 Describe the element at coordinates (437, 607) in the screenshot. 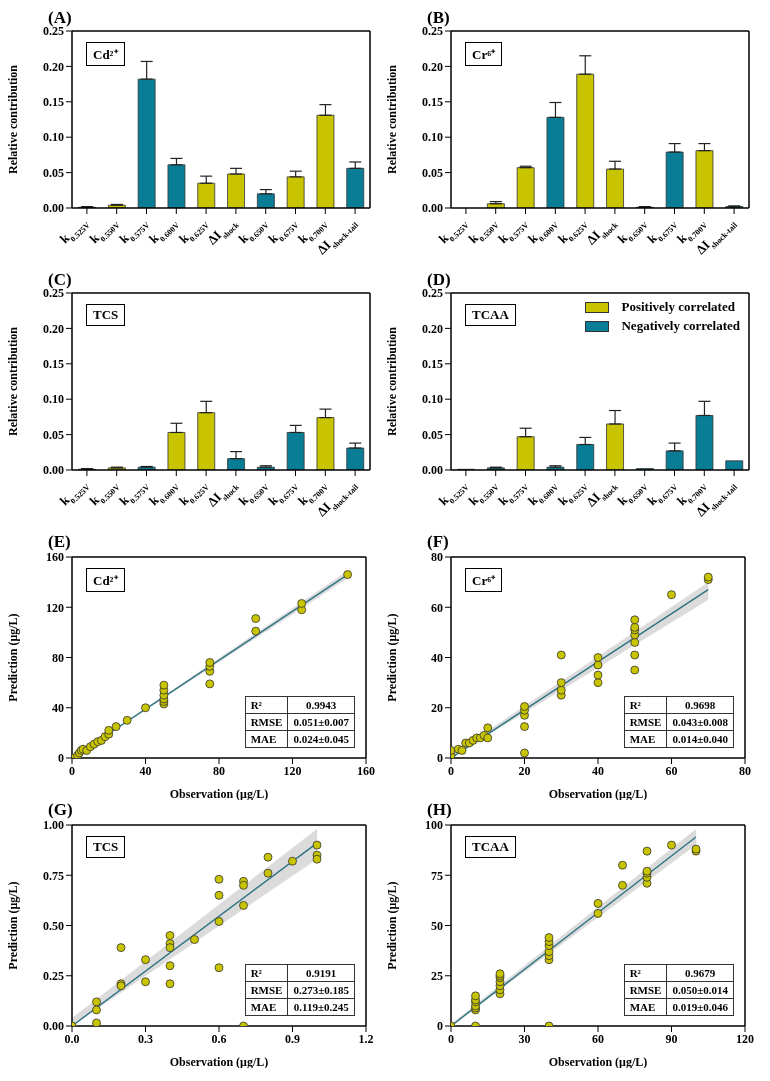

I see `y-tick-label: 60` at that location.